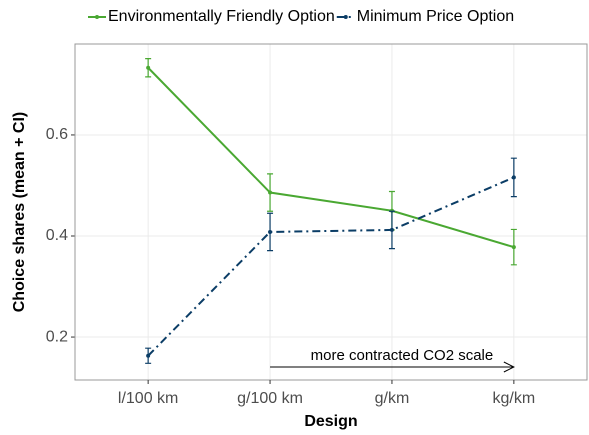  Describe the element at coordinates (19, 212) in the screenshot. I see `y-axis-title: Choice shares (mean + CI)` at that location.